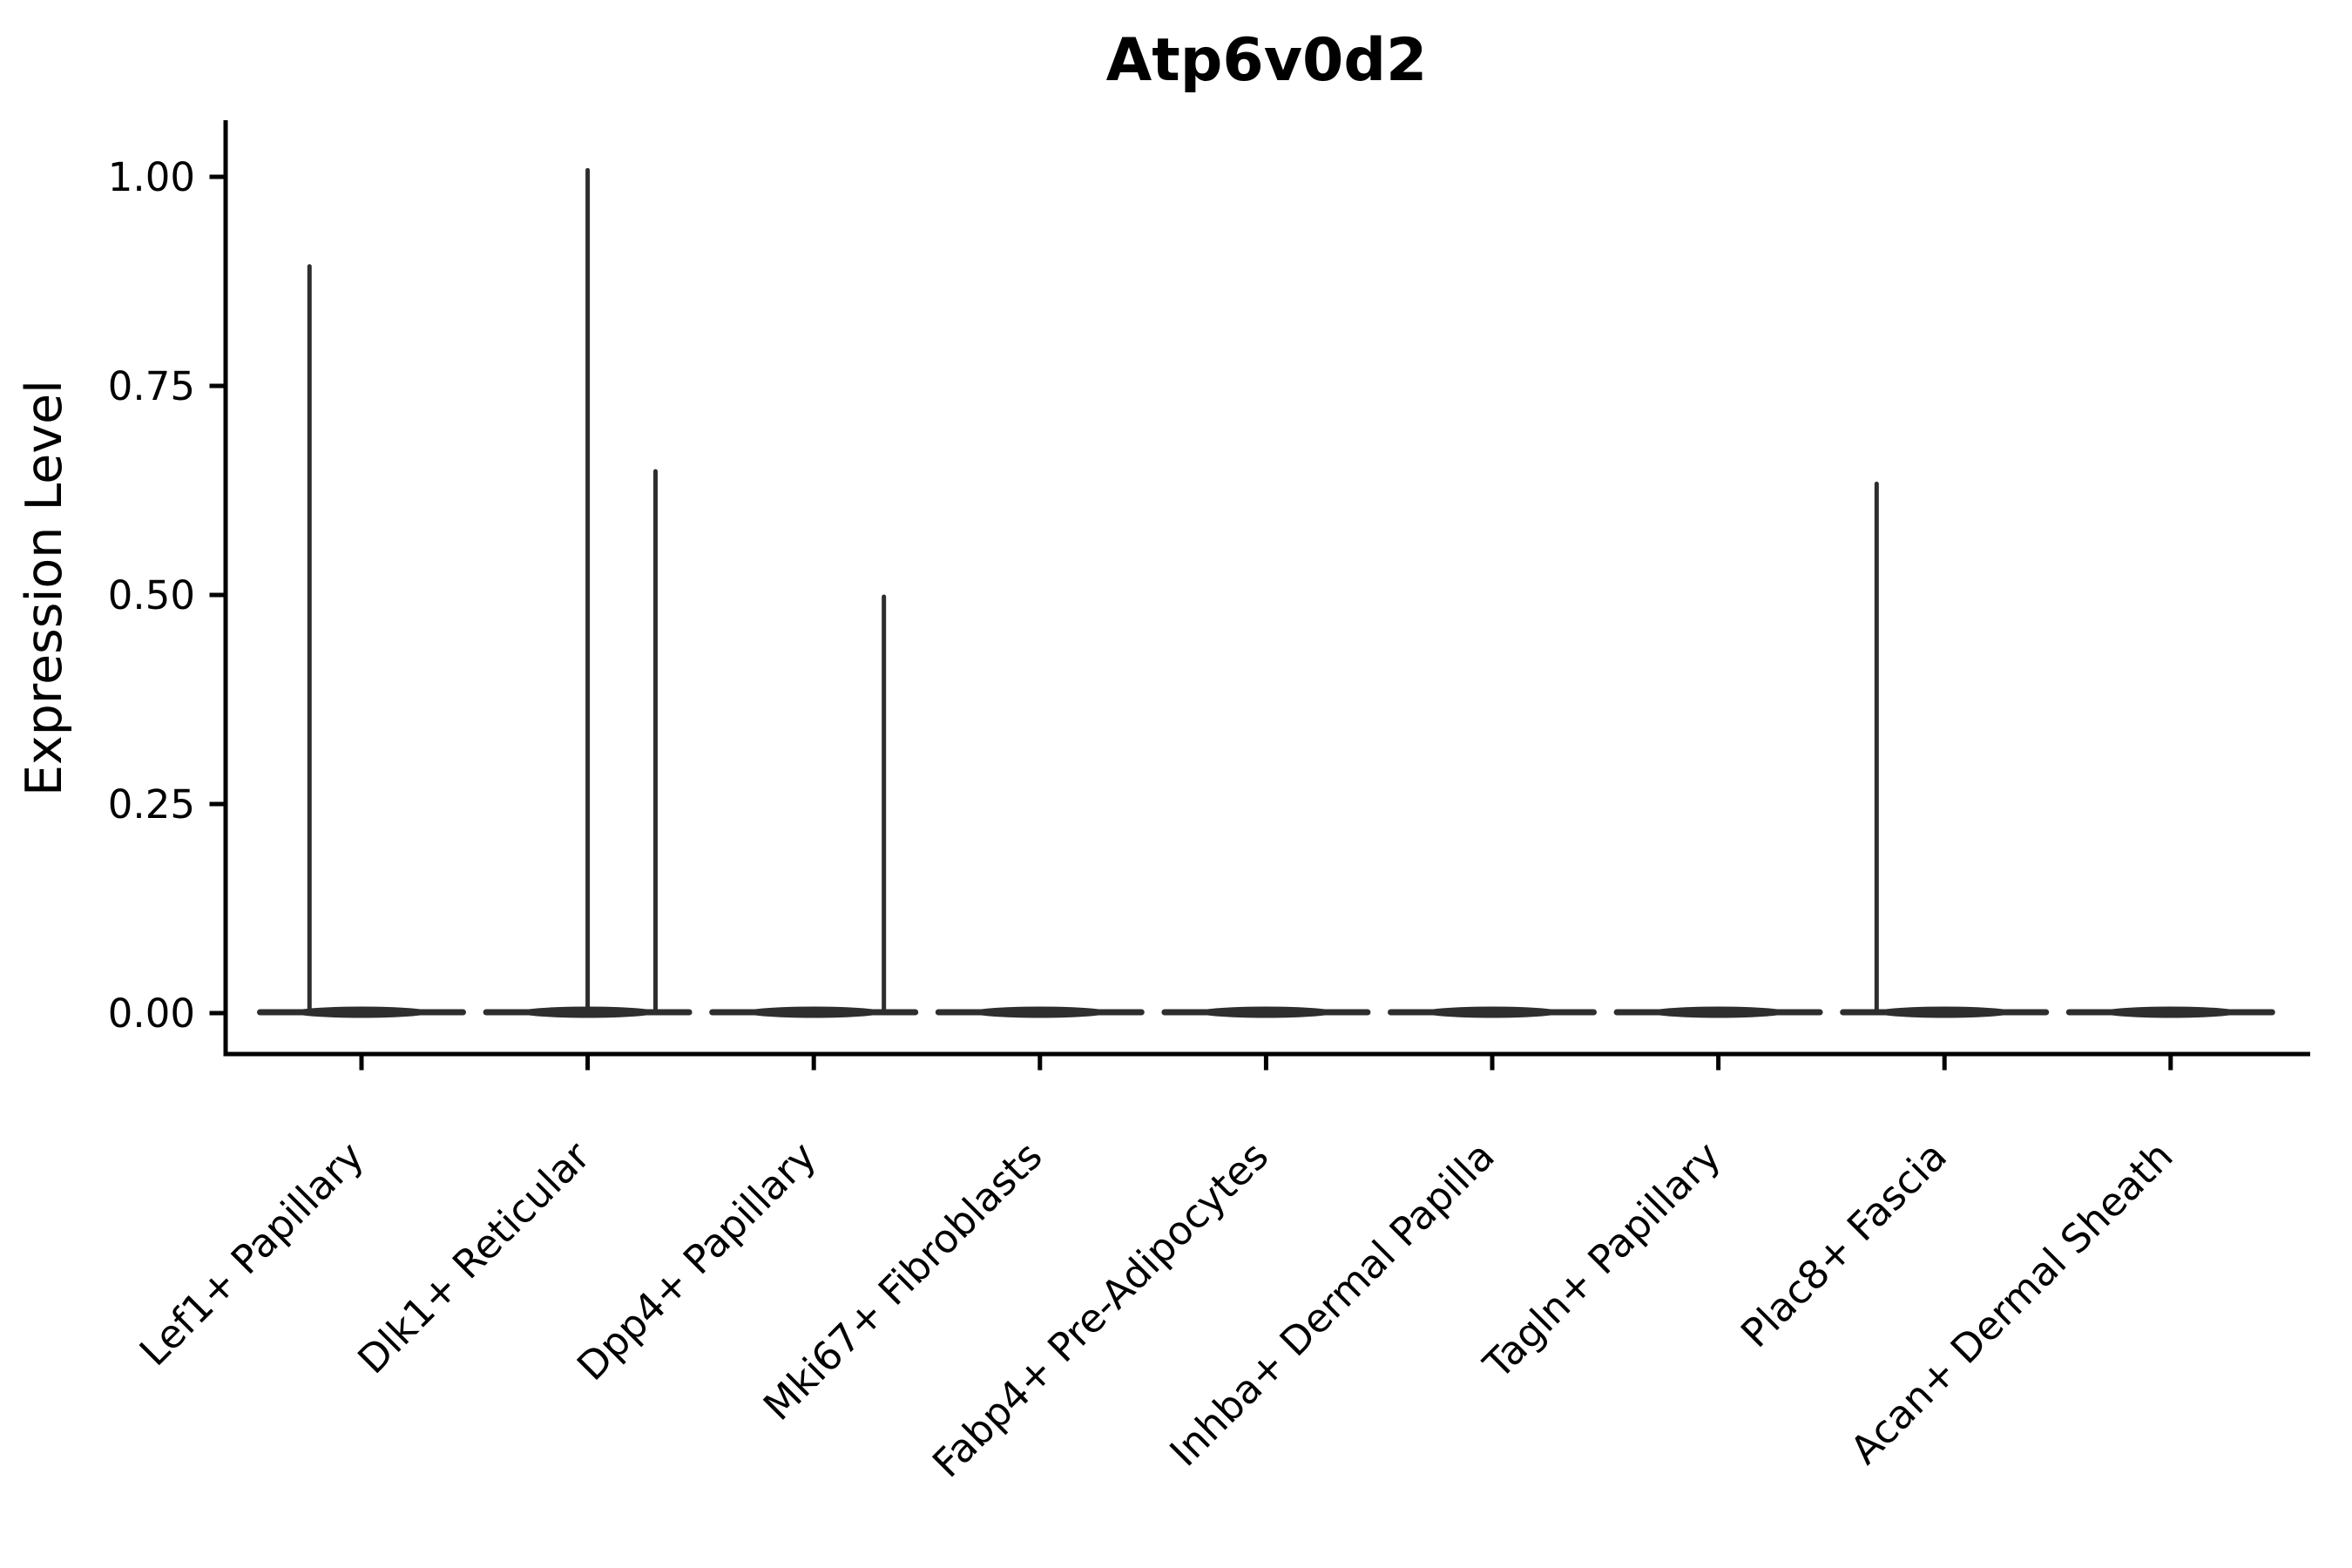 This screenshot has width=2352, height=1568. What do you see at coordinates (1601, 1260) in the screenshot?
I see `x-tick-label: Tagln+ Papillary` at bounding box center [1601, 1260].